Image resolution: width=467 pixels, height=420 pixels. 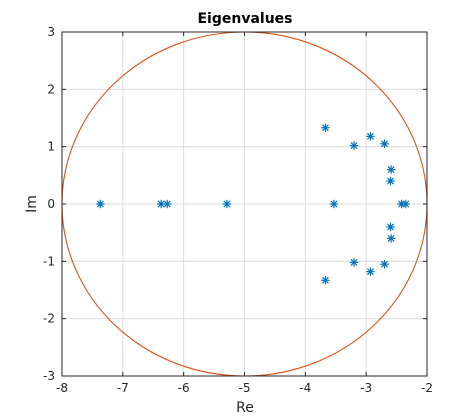 What do you see at coordinates (62, 388) in the screenshot?
I see `x-tick-label: -8` at bounding box center [62, 388].